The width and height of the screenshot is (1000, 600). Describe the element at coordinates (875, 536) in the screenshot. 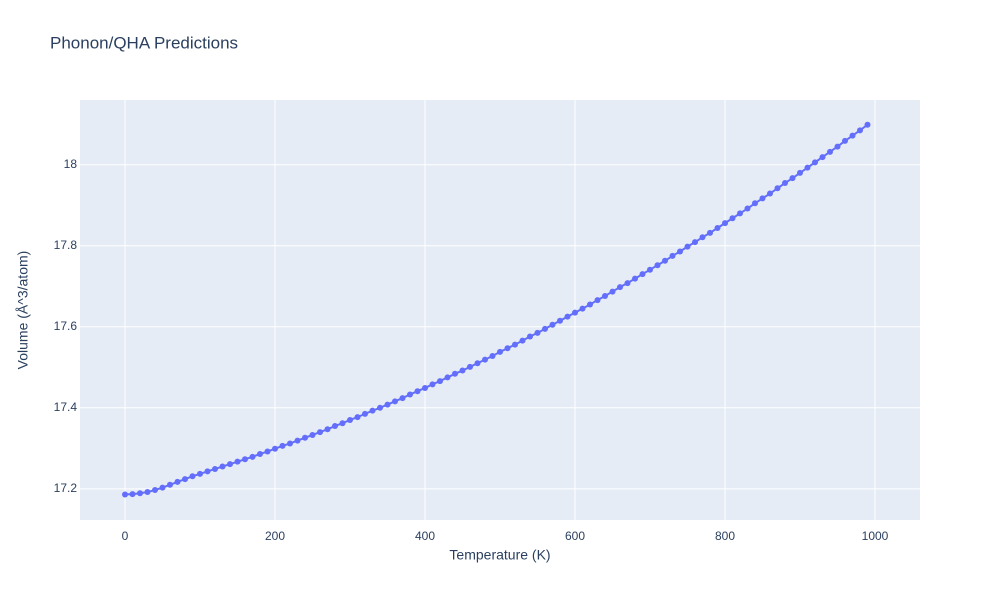

I see `x-tick-label: 1000` at that location.